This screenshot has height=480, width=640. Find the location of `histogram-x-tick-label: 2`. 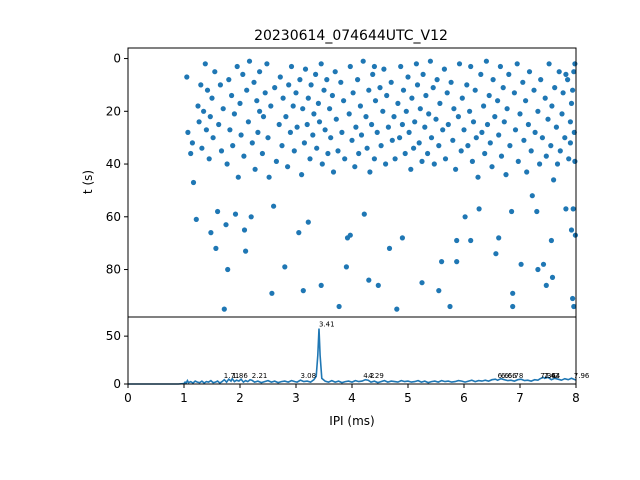

histogram-x-tick-label: 2 is located at coordinates (240, 398).